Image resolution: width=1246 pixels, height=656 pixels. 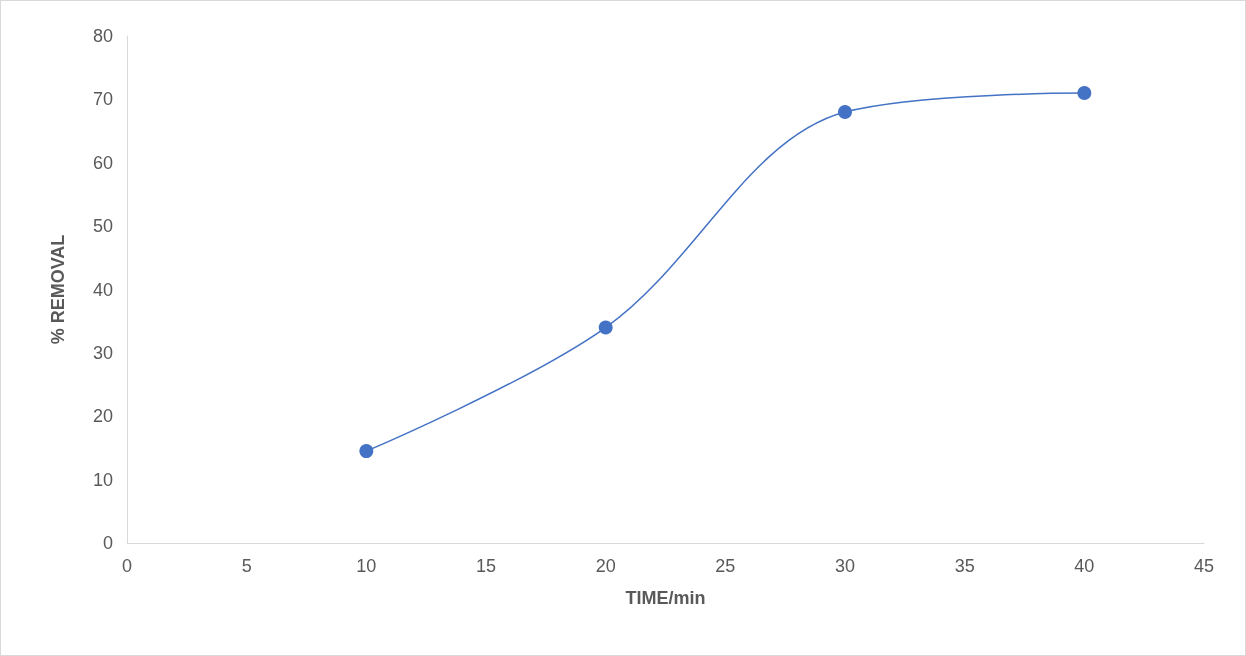 I want to click on y-tick-label: 40, so click(x=102, y=289).